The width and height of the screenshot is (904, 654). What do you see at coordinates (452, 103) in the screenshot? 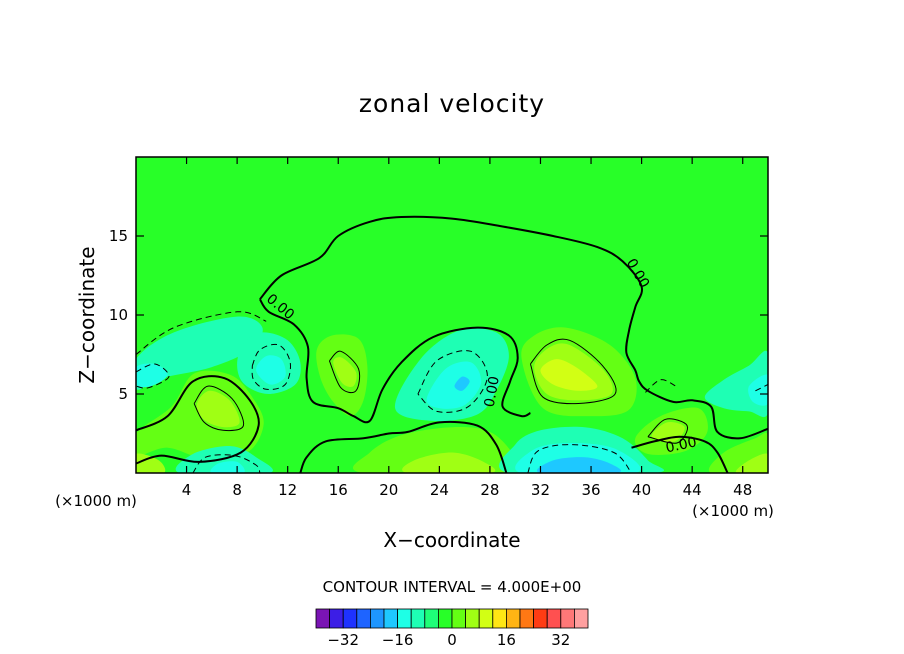
I see `chart-title: zonal velocity` at bounding box center [452, 103].